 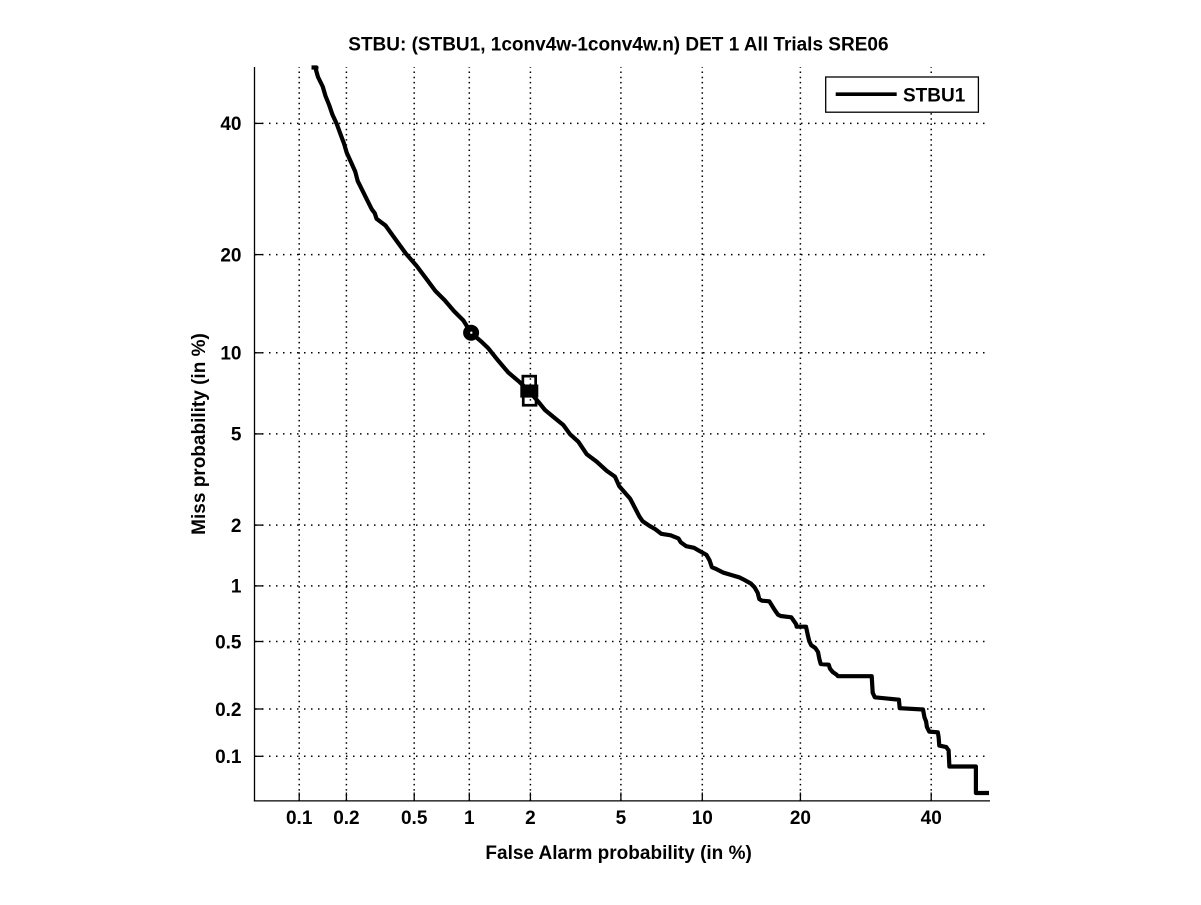 I want to click on svg-text: Miss probability (in %), so click(x=199, y=434).